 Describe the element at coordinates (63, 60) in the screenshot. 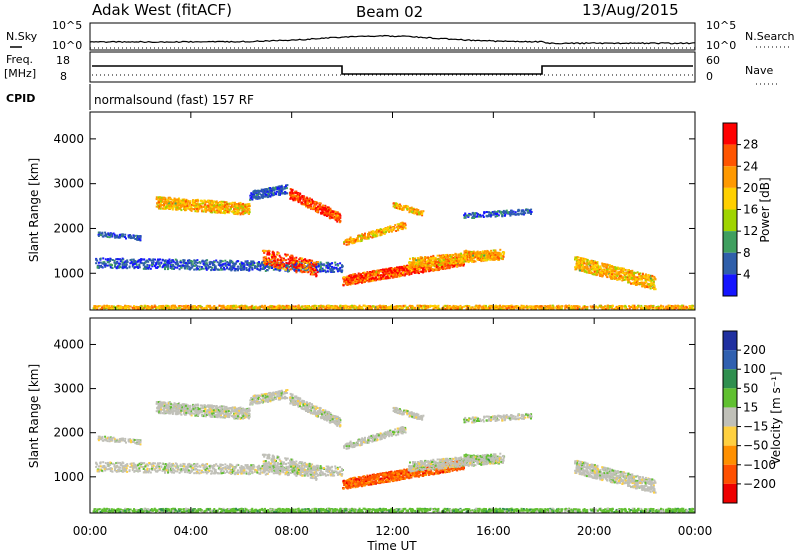

I see `freq-tick-top: 18` at that location.